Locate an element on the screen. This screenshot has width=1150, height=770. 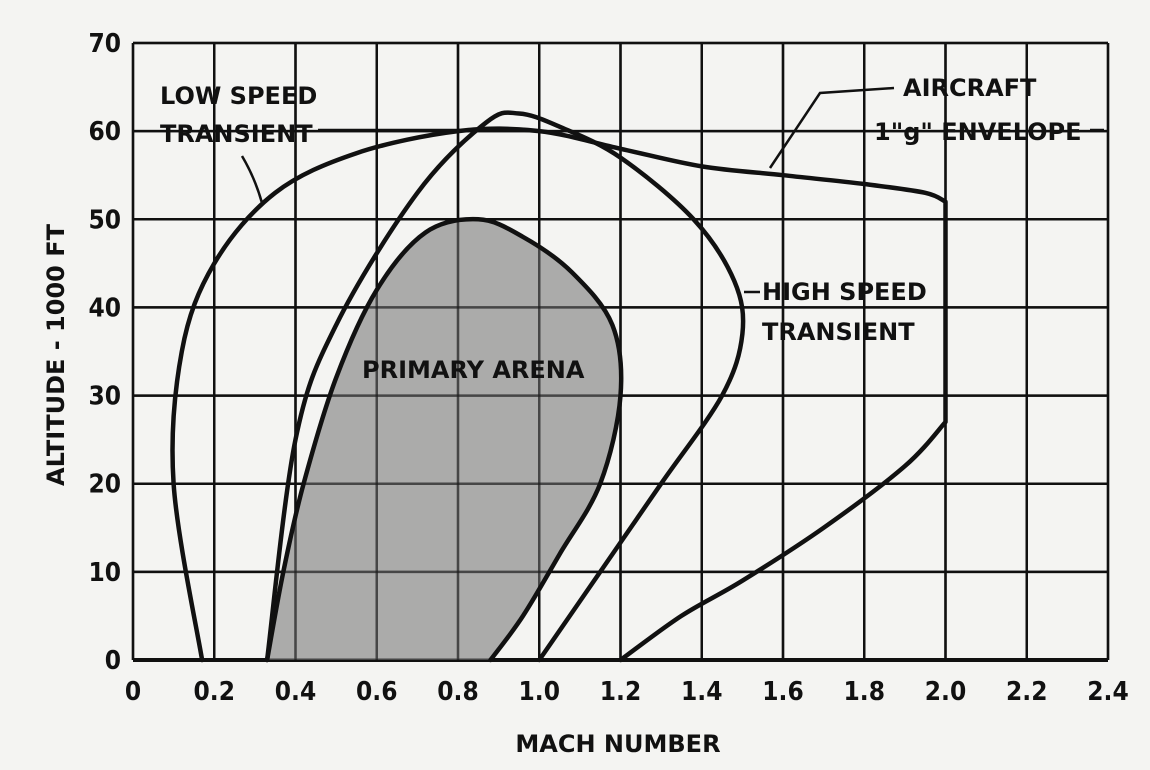
x-tick-label: 1.6 is located at coordinates (782, 692).